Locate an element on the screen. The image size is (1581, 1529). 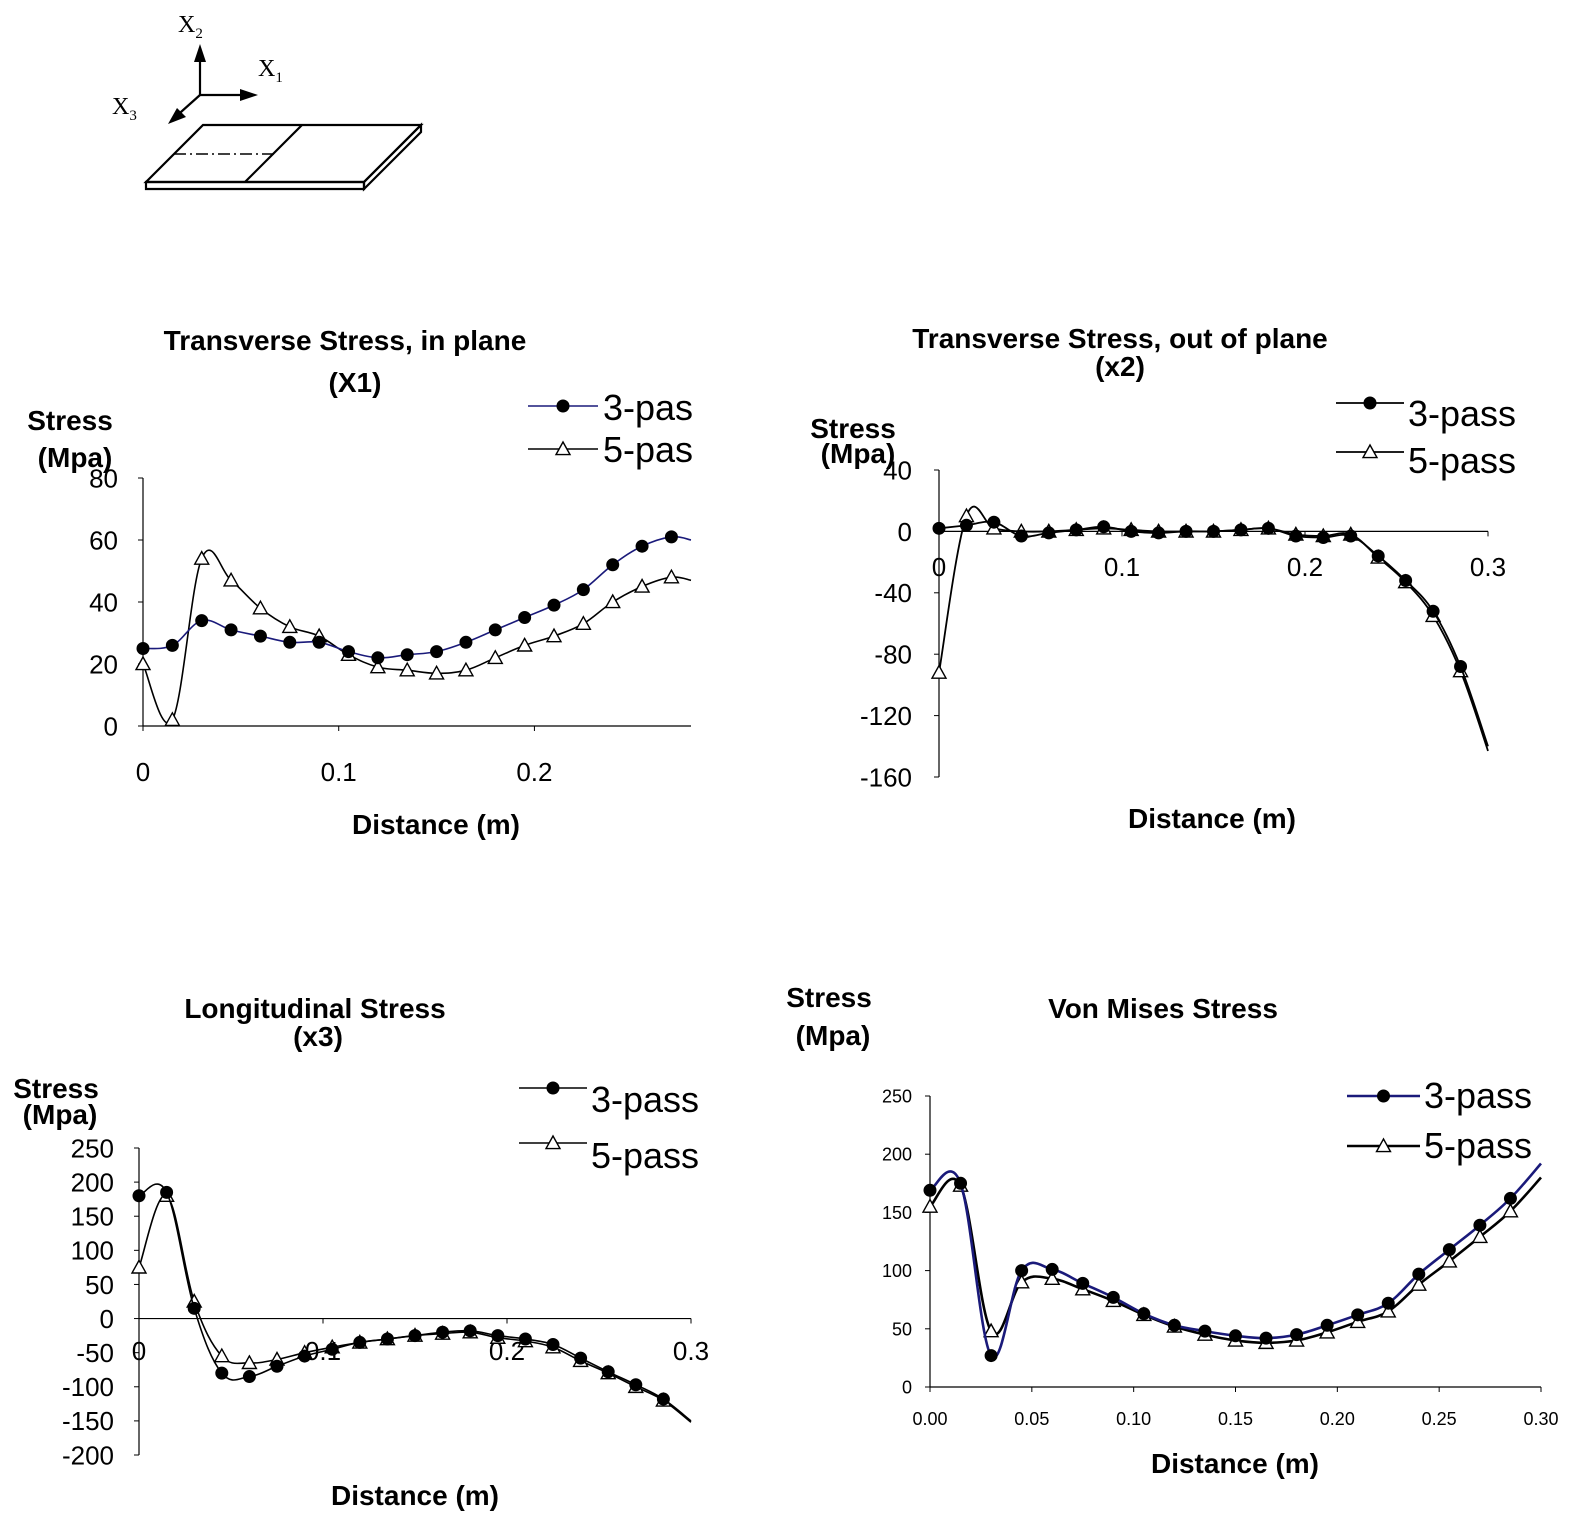
chart-title-line-1: Transverse Stress, in plane is located at coordinates (345, 340).